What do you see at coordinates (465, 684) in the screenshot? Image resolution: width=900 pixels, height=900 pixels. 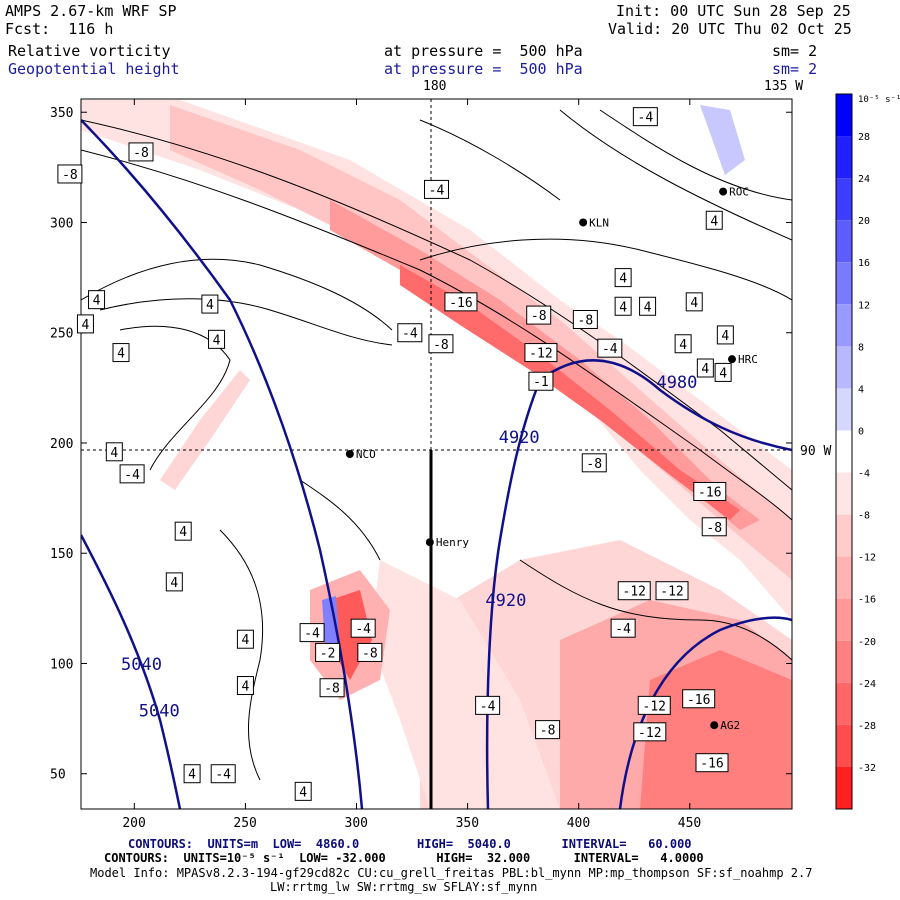 I see `vort-shade-lower-center` at bounding box center [465, 684].